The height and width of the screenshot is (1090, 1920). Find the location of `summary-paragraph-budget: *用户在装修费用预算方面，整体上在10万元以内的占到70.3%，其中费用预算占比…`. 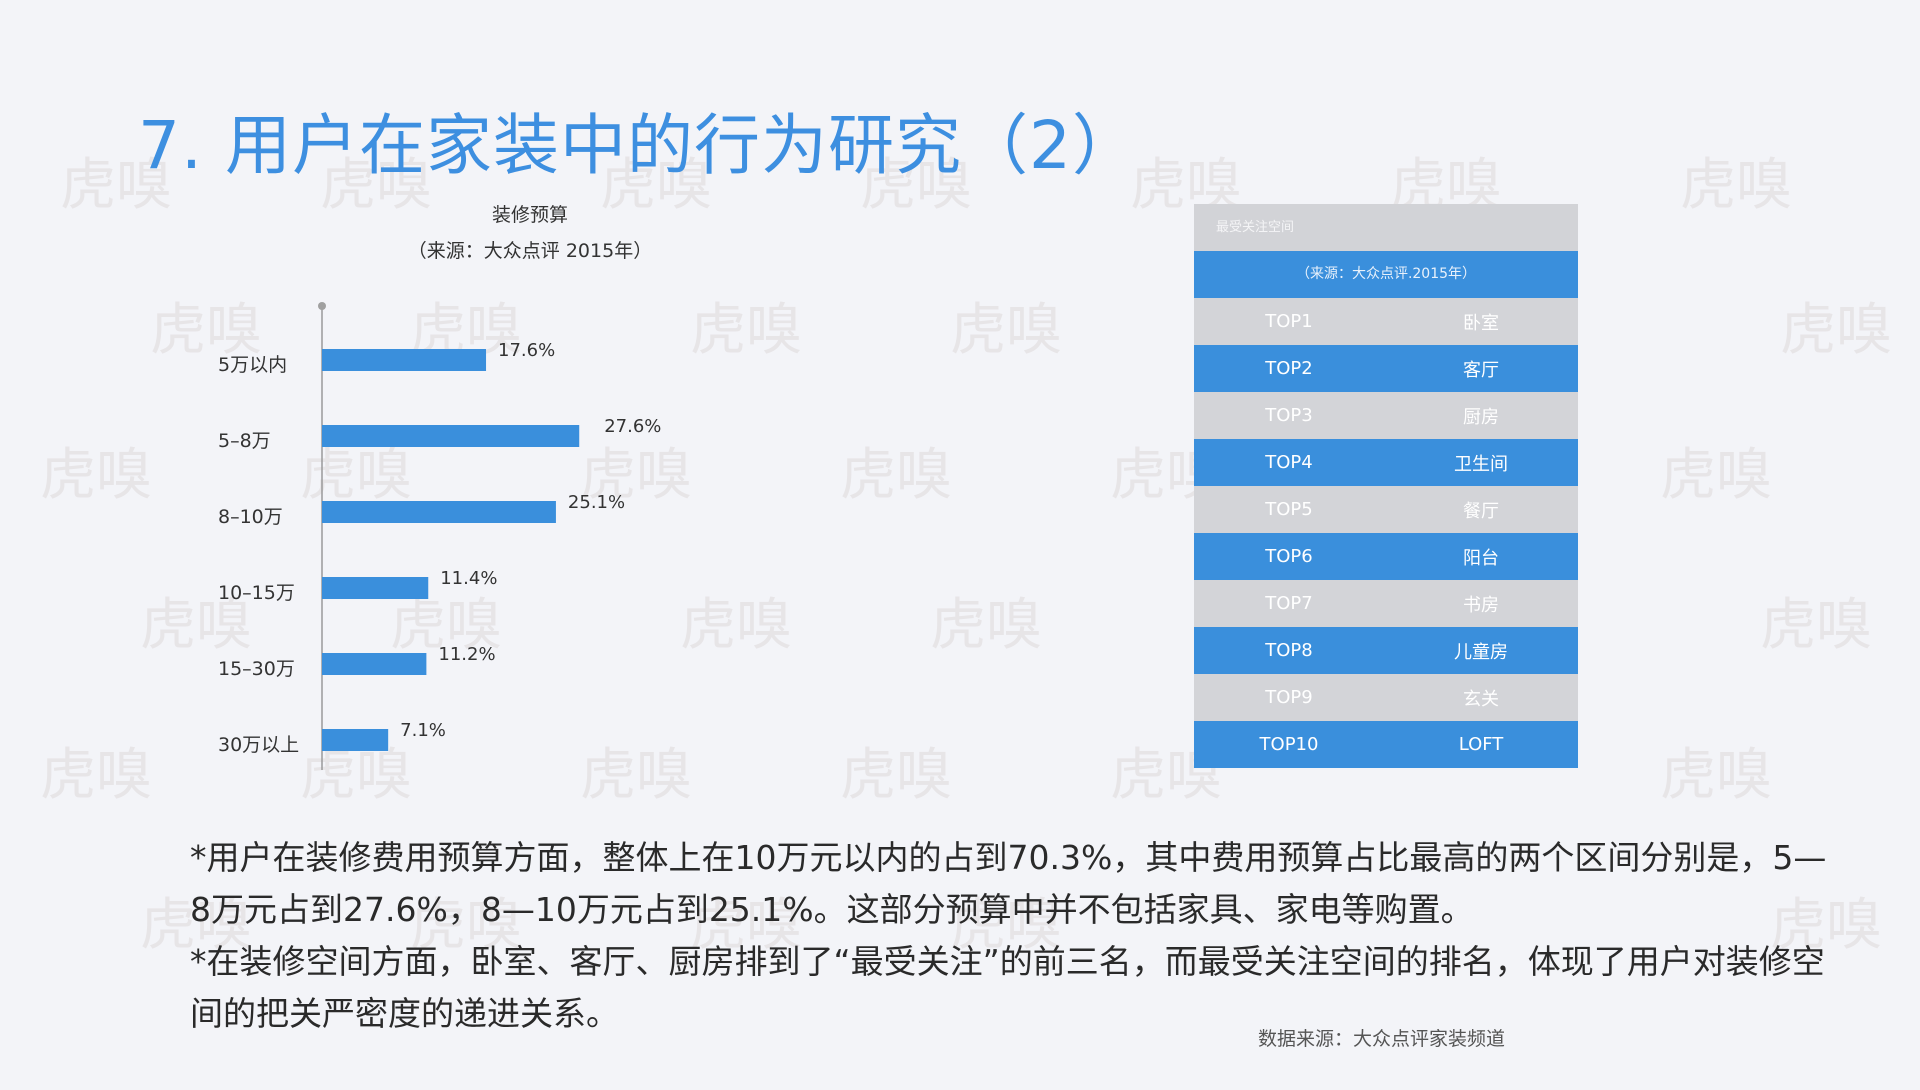

summary-paragraph-budget: *用户在装修费用预算方面，整体上在10万元以内的占到70.3%，其中费用预算占比… is located at coordinates (1008, 883).